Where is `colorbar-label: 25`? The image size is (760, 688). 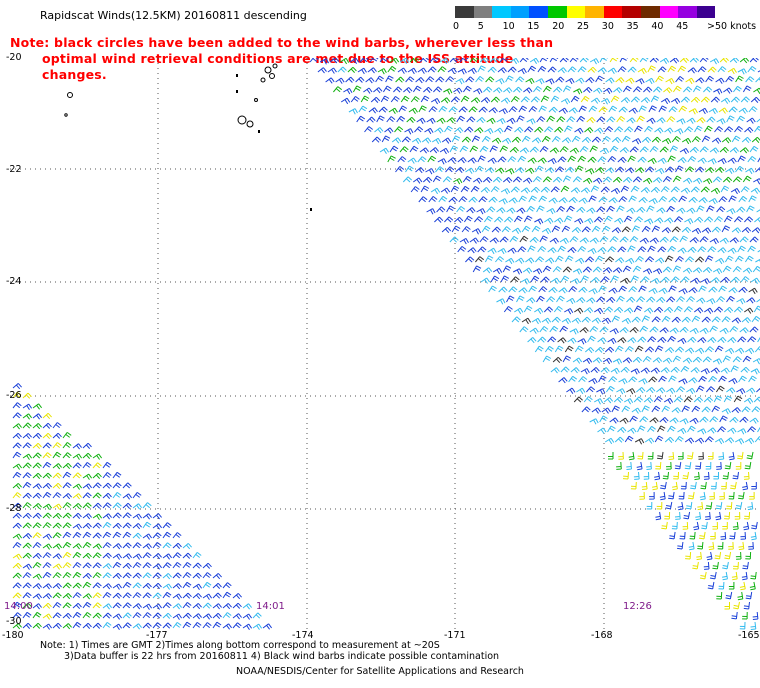 colorbar-label: 25 is located at coordinates (583, 26).